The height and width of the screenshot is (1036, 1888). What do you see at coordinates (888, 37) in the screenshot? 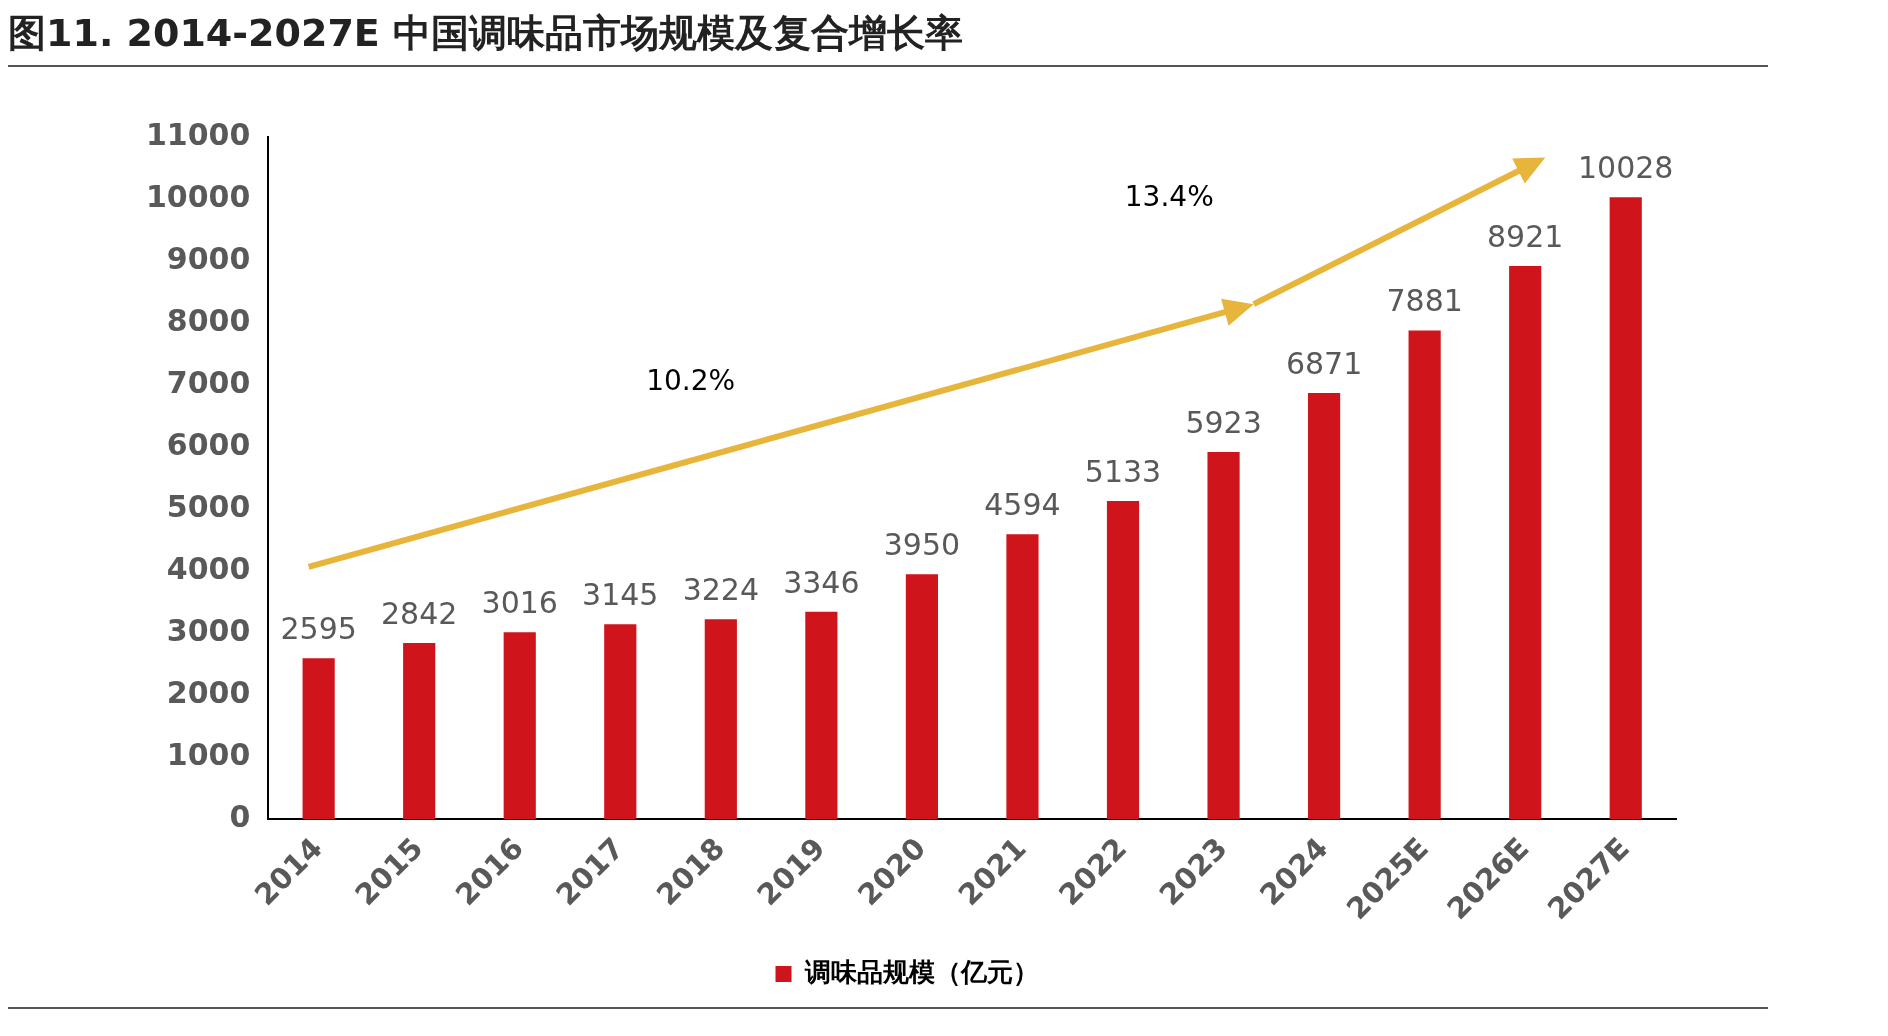
I see `chart-title: 图11. 2014-2027E 中国调味品市场规模及复合增长率` at bounding box center [888, 37].